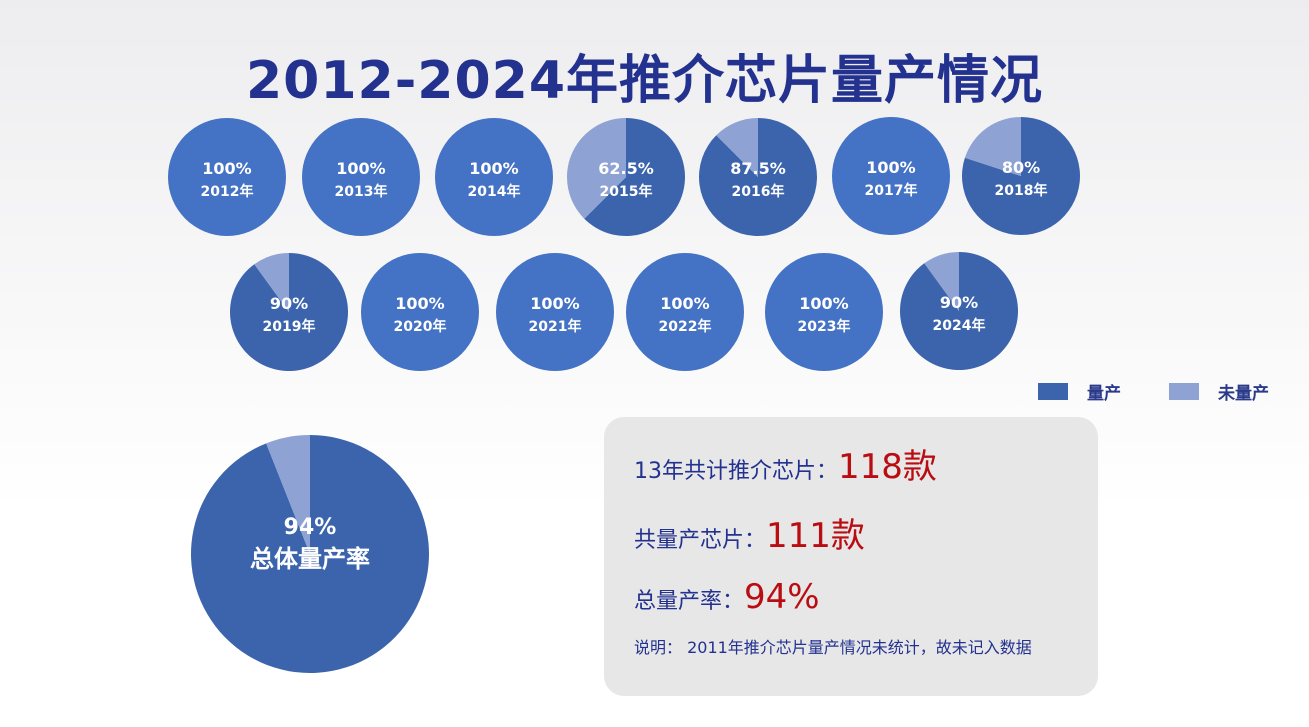 The image size is (1309, 727). Describe the element at coordinates (891, 190) in the screenshot. I see `pie-year-label: 2017年` at that location.